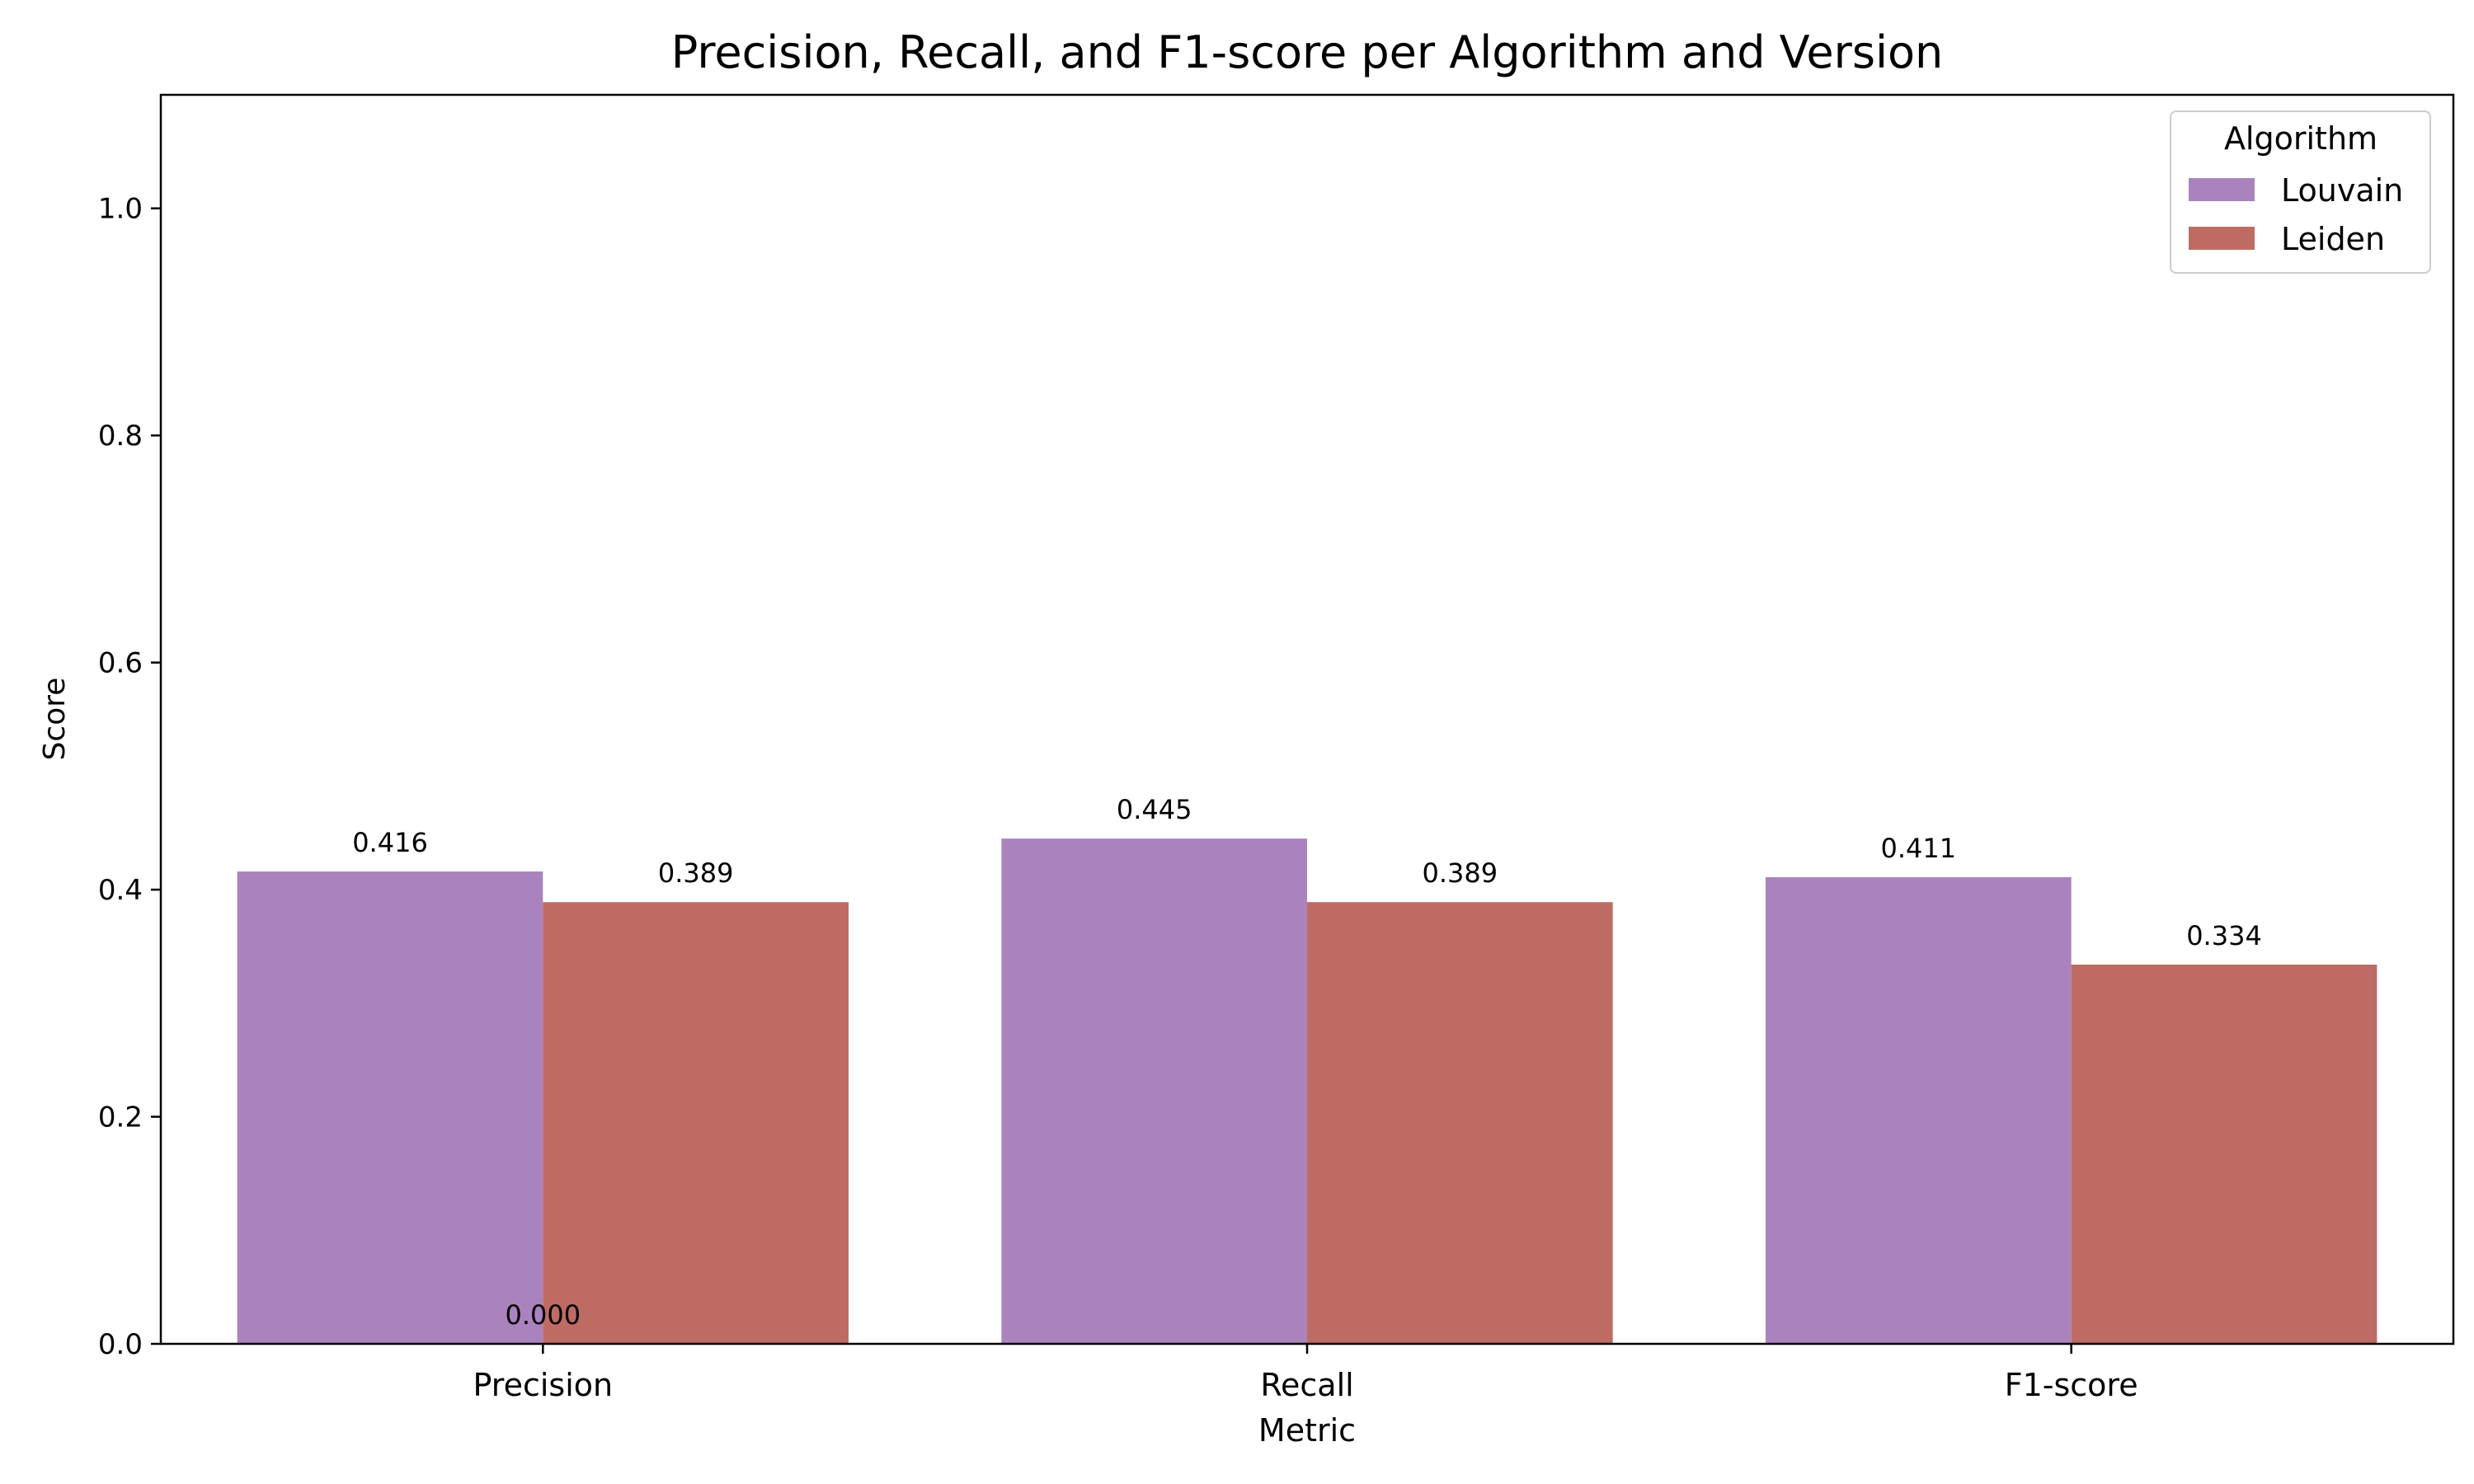 This screenshot has height=1484, width=2474. Describe the element at coordinates (2301, 138) in the screenshot. I see `legend-title: Algorithm` at that location.